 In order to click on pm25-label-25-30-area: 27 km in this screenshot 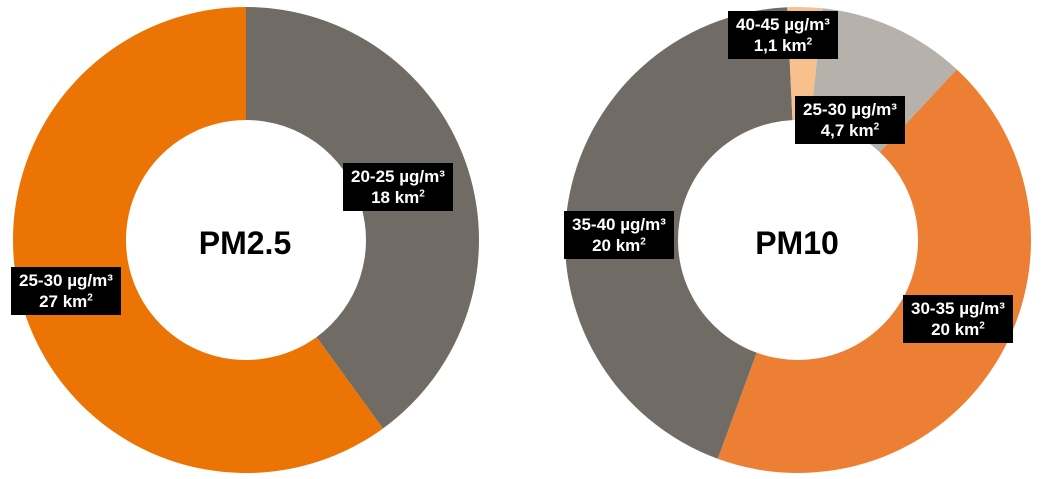, I will do `click(63, 301)`.